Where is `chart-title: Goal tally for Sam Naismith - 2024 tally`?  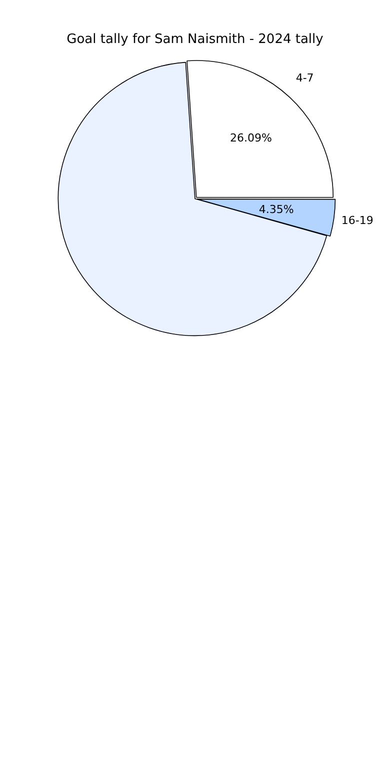 chart-title: Goal tally for Sam Naismith - 2024 tally is located at coordinates (195, 40).